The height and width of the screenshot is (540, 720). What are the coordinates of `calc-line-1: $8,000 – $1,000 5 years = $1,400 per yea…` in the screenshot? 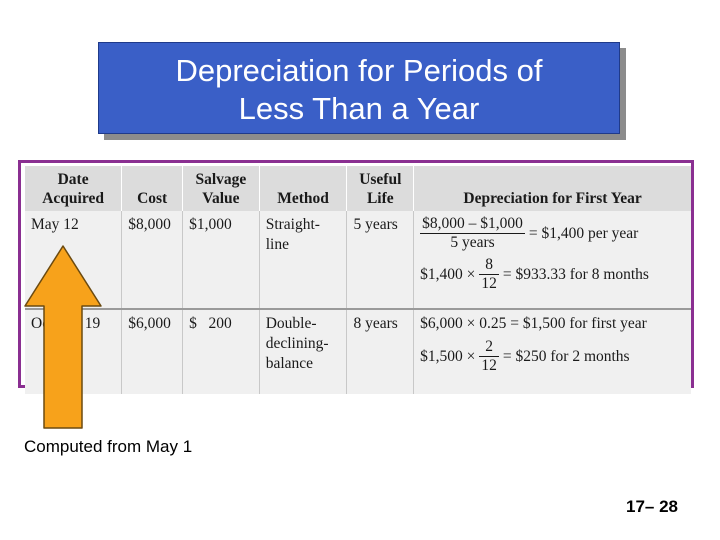 It's located at (553, 233).